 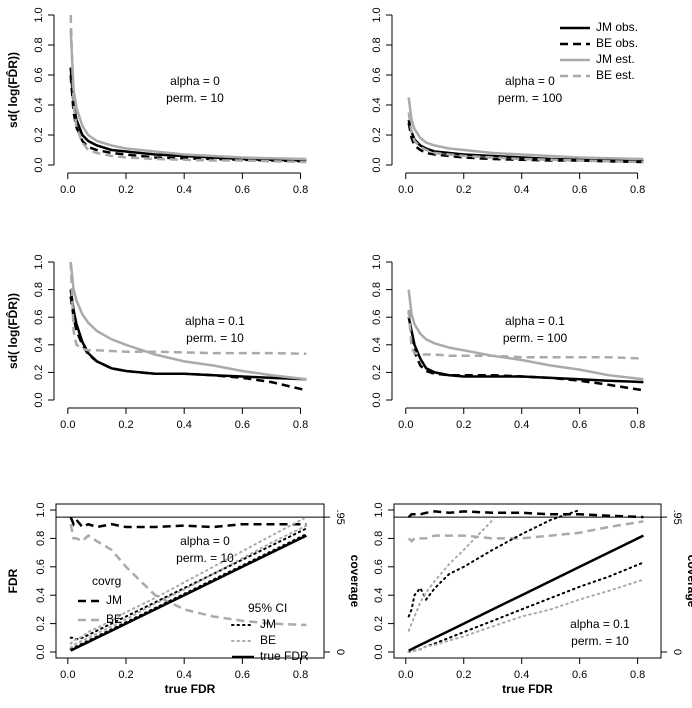 I want to click on legend-label: true FDR, so click(x=284, y=656).